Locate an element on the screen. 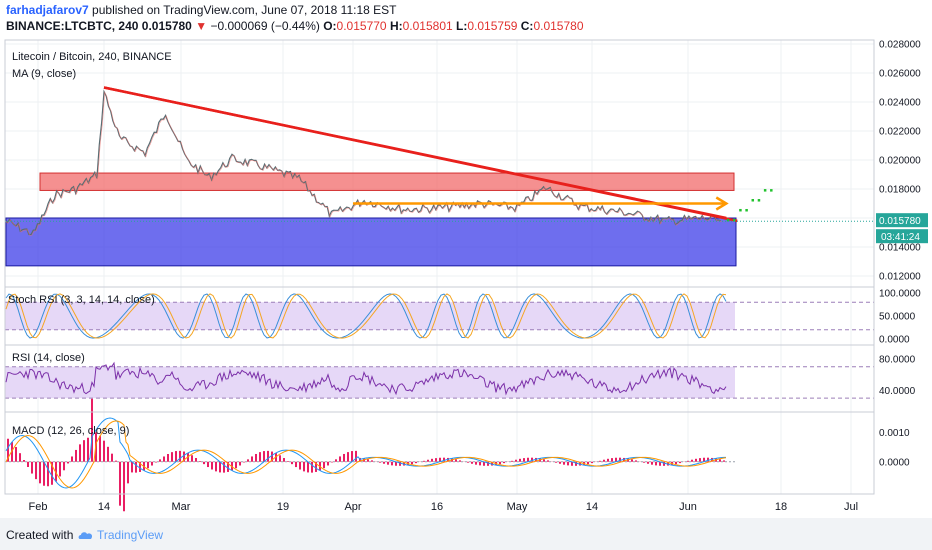 The height and width of the screenshot is (550, 932). macd-axis-label: 0.0010 is located at coordinates (894, 433).